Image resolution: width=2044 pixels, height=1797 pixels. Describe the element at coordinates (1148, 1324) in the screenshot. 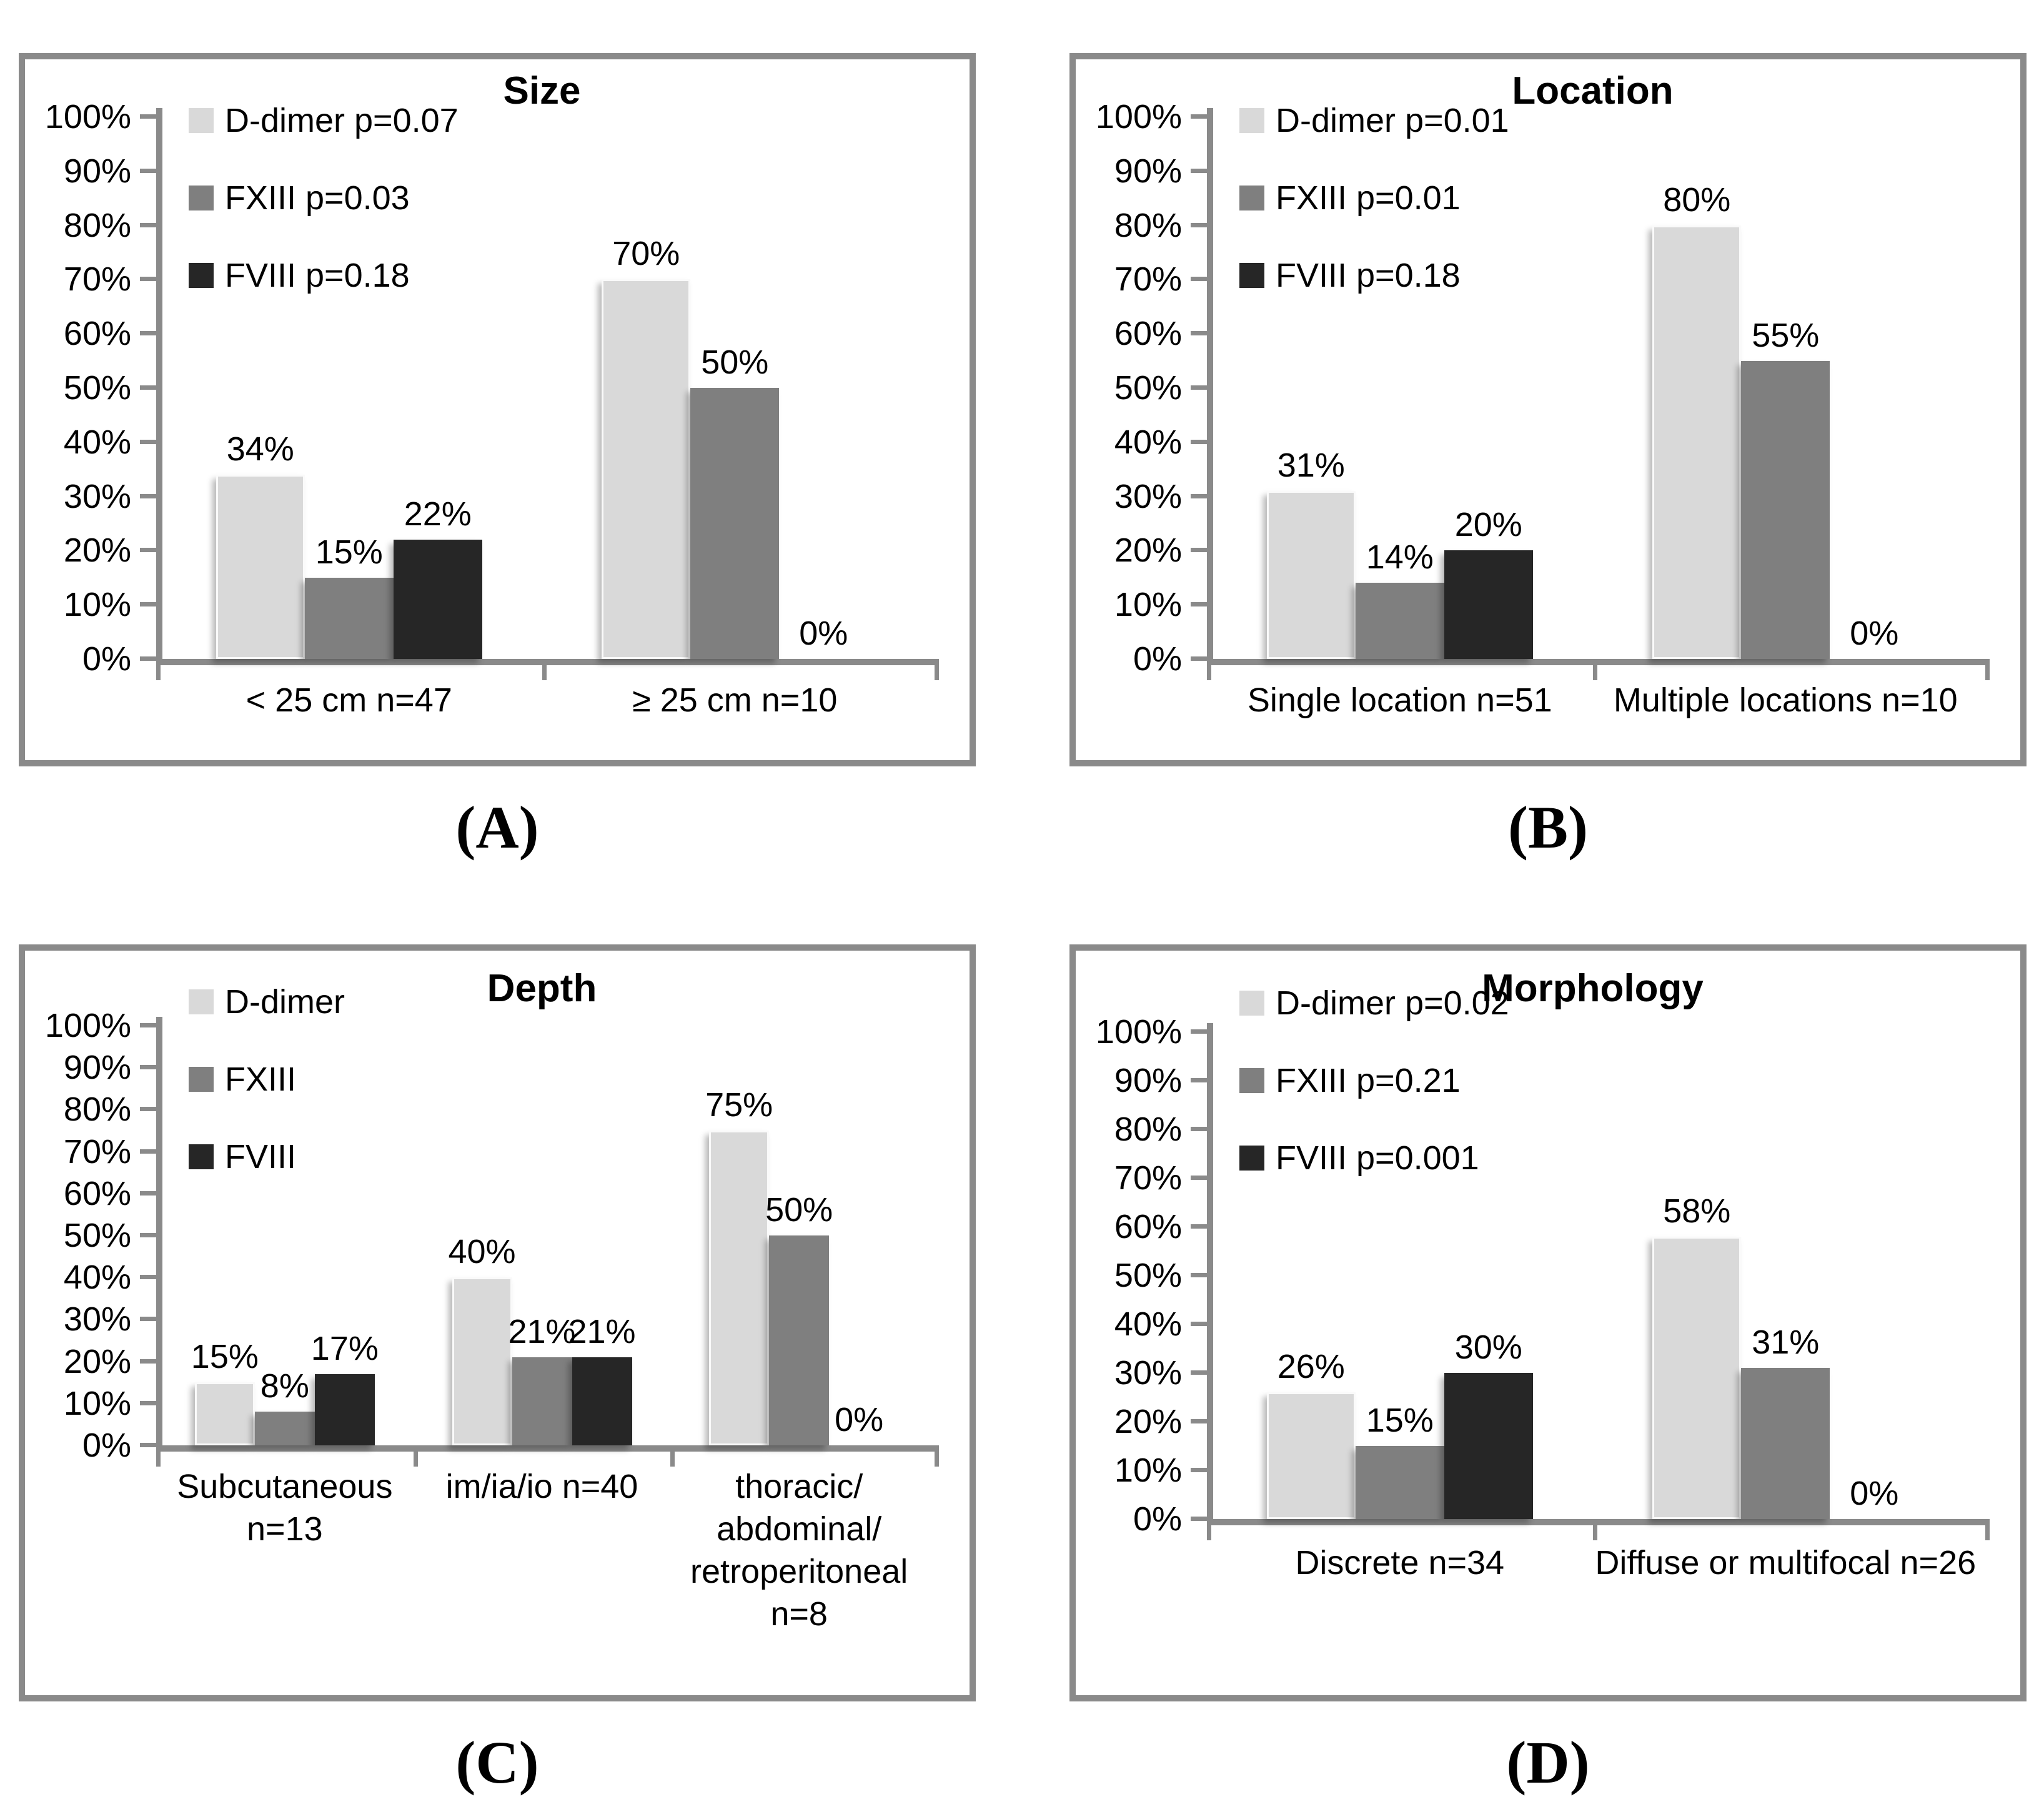

I see `y-tick-label: 40%` at that location.